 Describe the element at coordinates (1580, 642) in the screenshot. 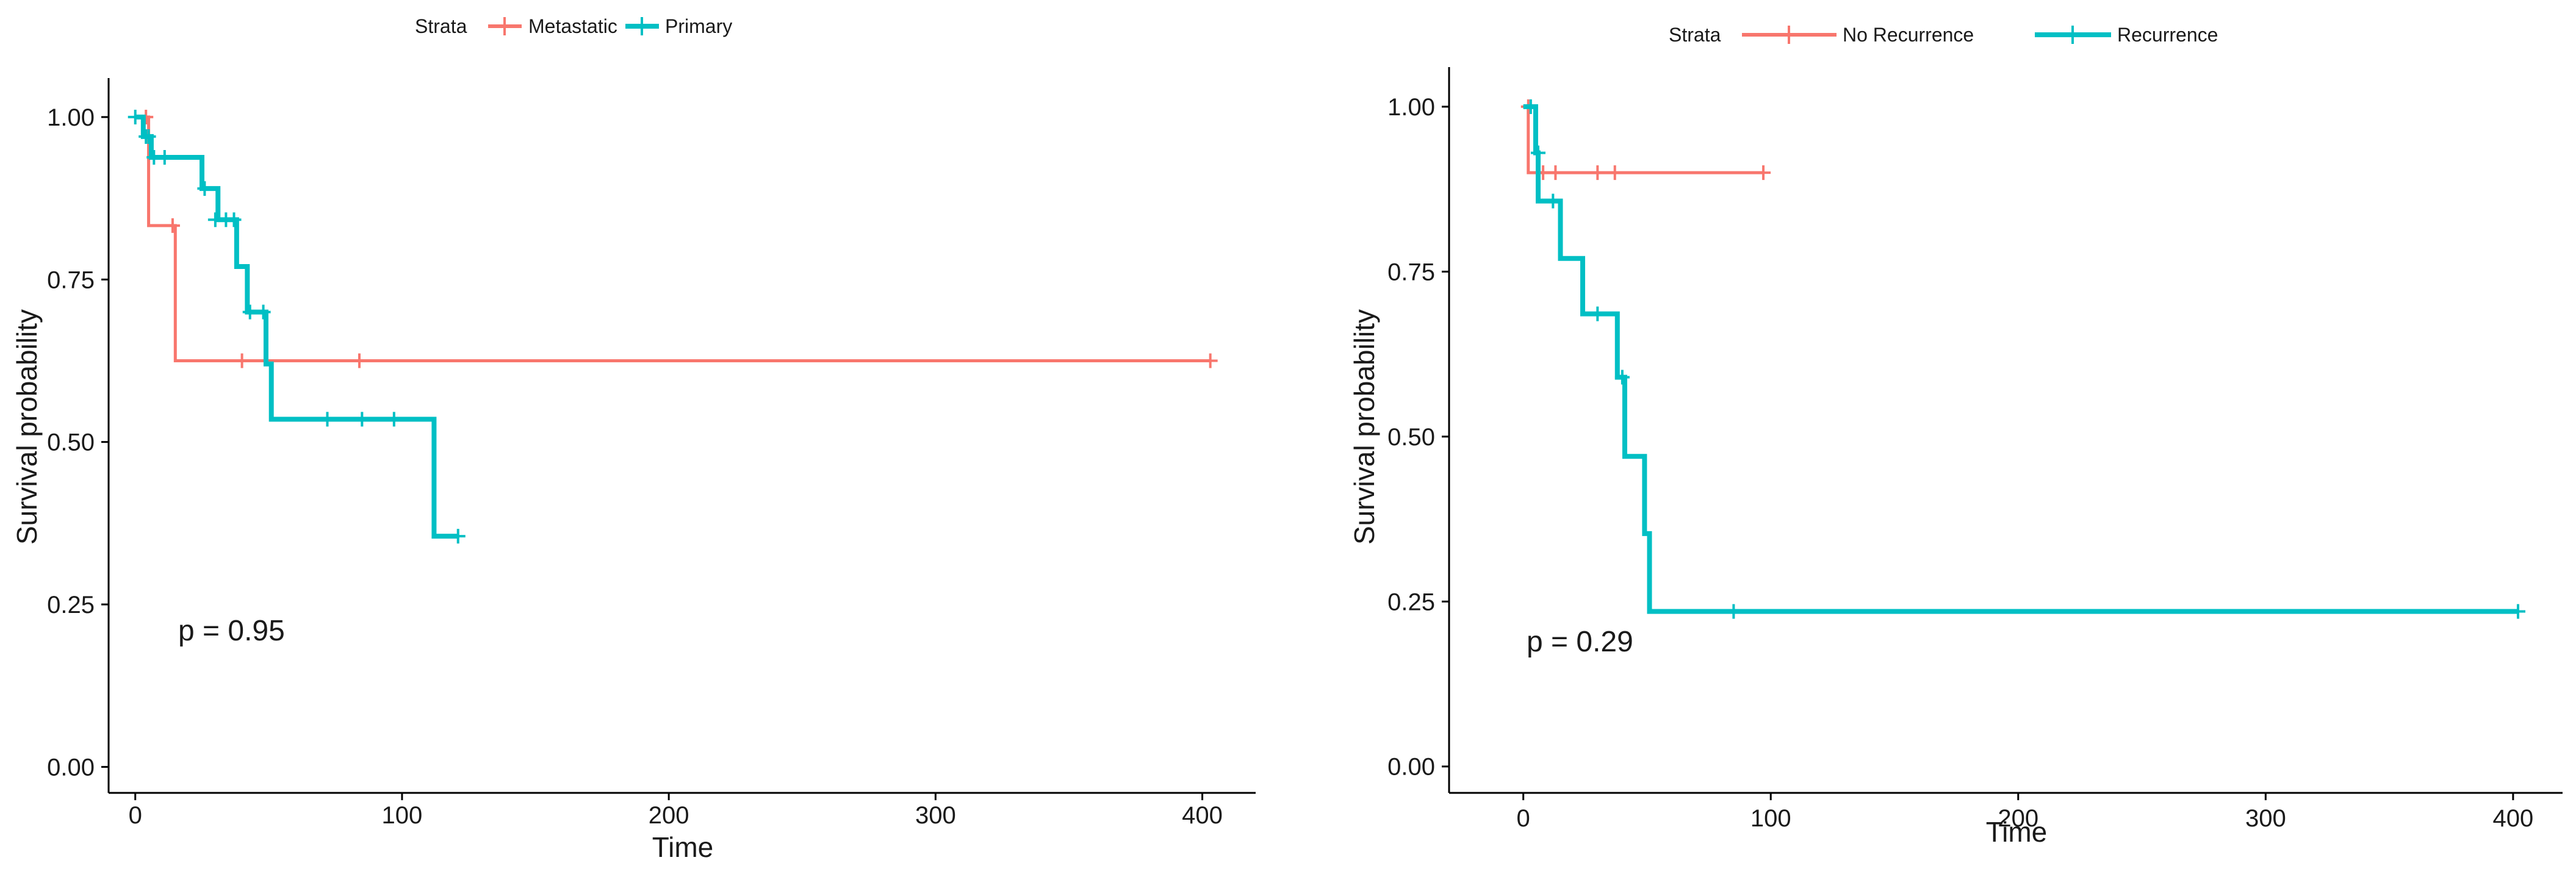

I see `p-value-annotation: p = 0.29` at that location.